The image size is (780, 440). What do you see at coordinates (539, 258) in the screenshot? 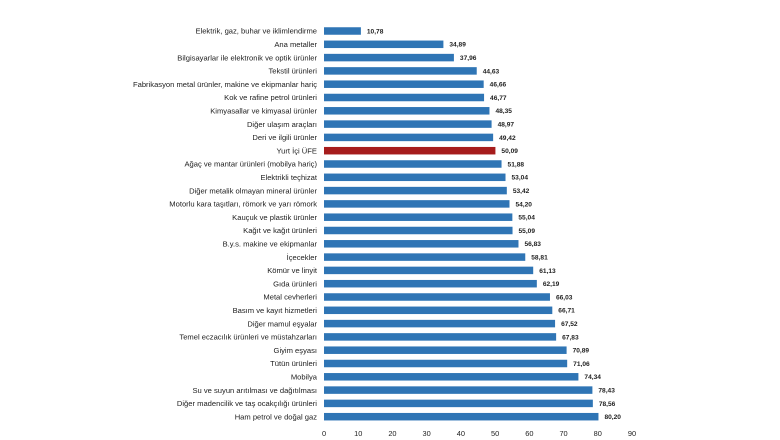
I see `value-label: 58,81` at bounding box center [539, 258].